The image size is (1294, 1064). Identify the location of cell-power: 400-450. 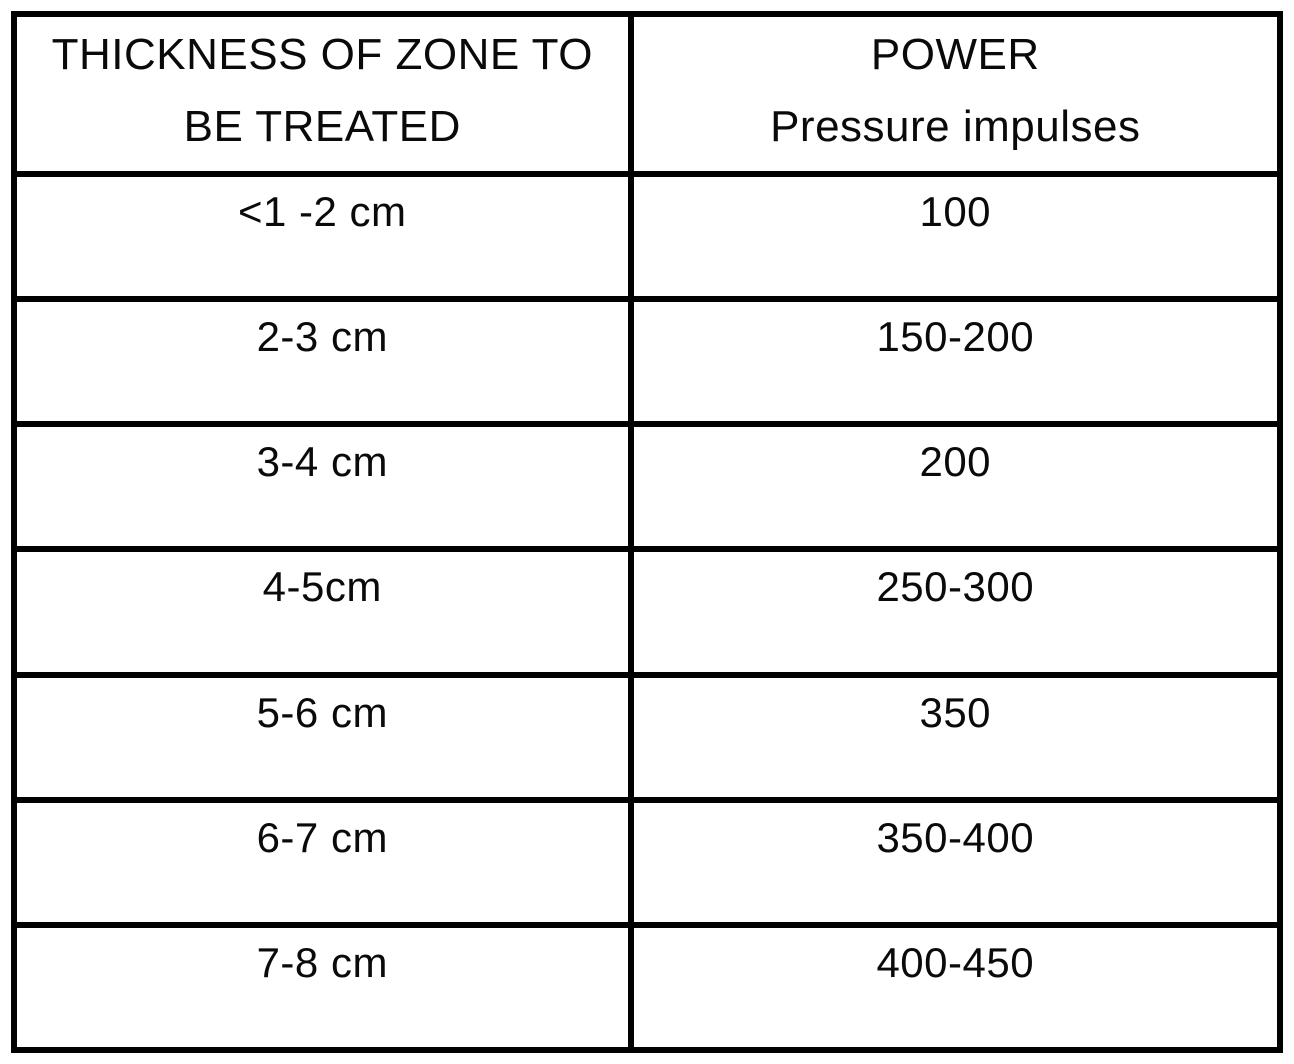
(955, 987).